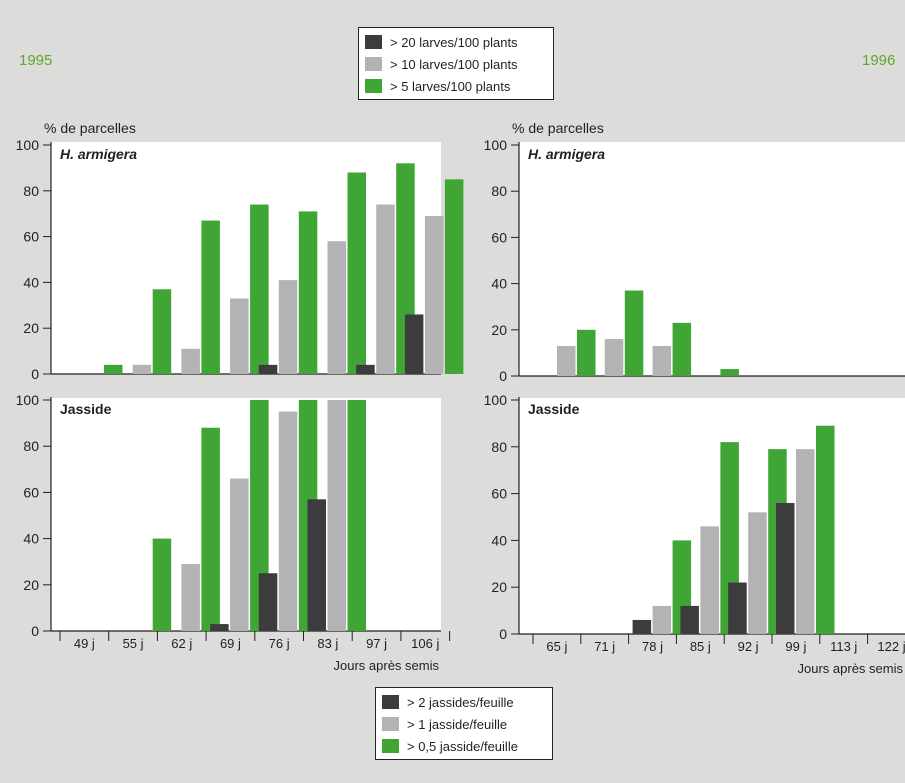 The width and height of the screenshot is (905, 783). What do you see at coordinates (700, 646) in the screenshot?
I see `x-tick-label: 85 j` at bounding box center [700, 646].